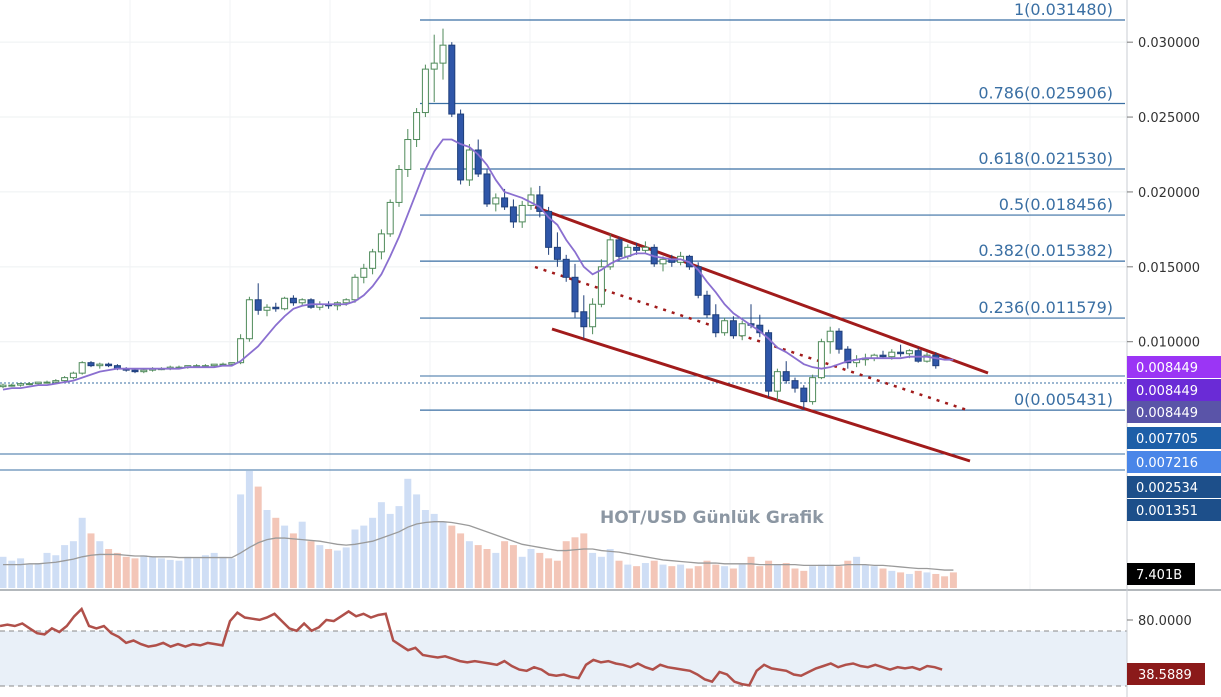  I want to click on rsi-line, so click(471, 646).